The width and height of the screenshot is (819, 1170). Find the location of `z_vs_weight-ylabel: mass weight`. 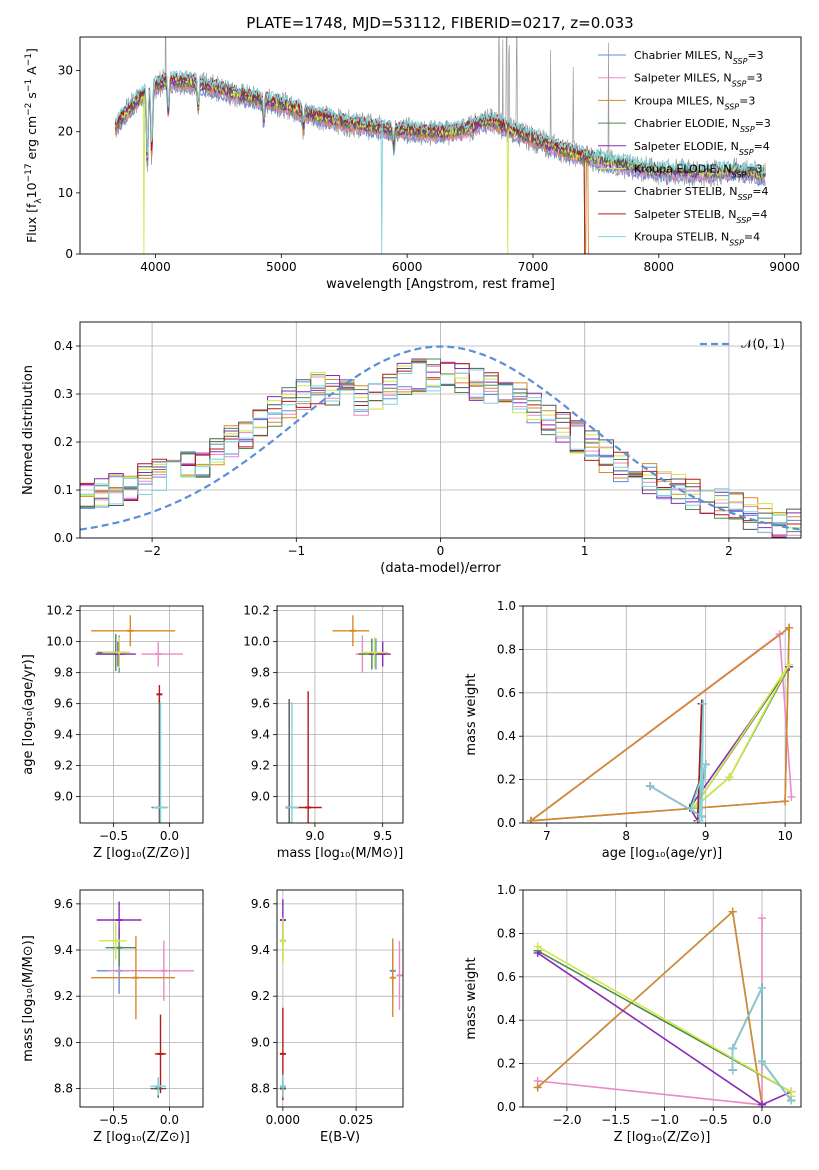

z_vs_weight-ylabel: mass weight is located at coordinates (471, 998).